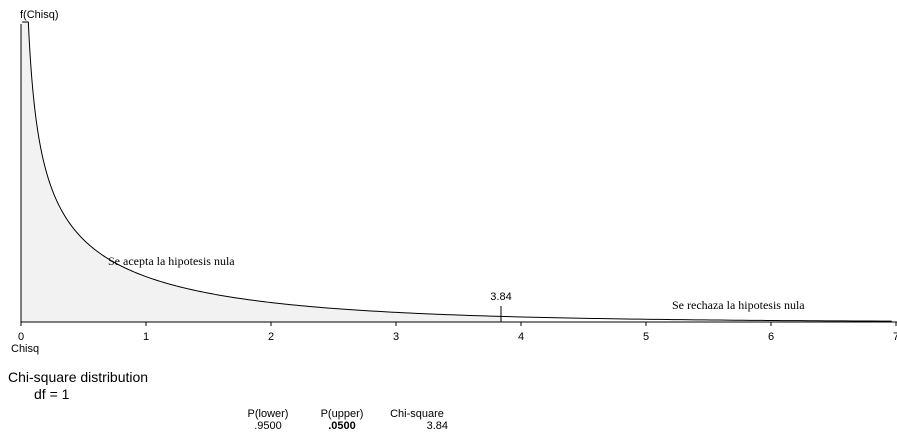  What do you see at coordinates (500, 297) in the screenshot?
I see `critical-value-label: 3.84` at bounding box center [500, 297].